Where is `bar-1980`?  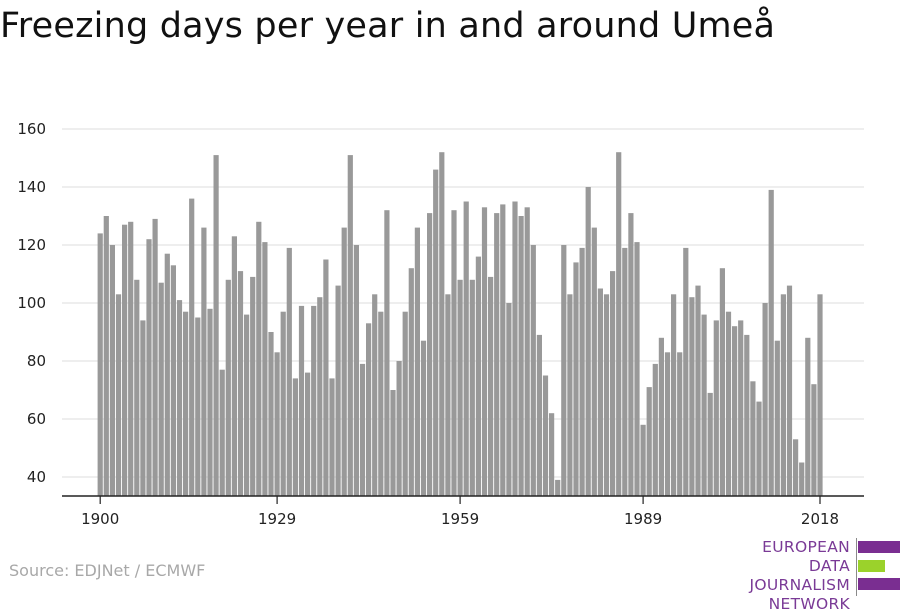 bar-1980 is located at coordinates (588, 341).